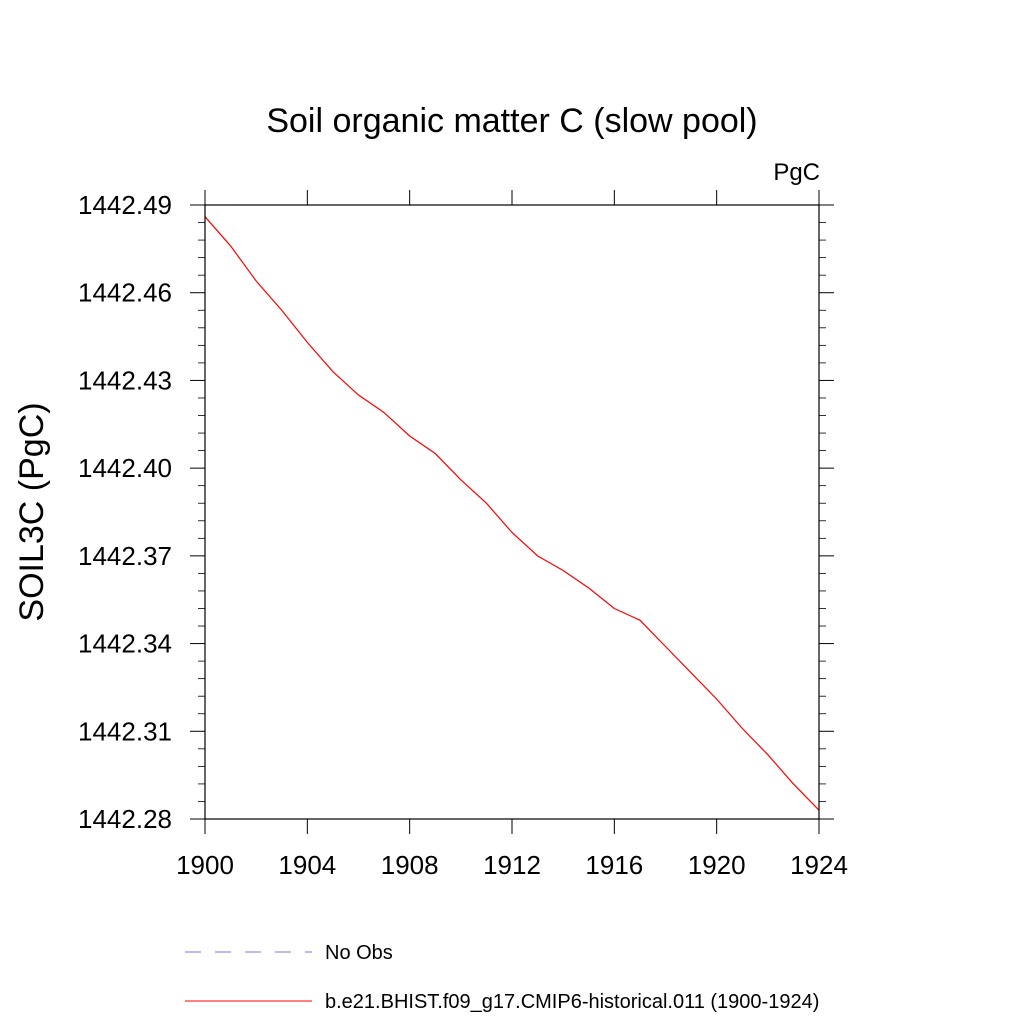 This screenshot has height=1024, width=1024. I want to click on y-tick-label: 1442.37, so click(125, 556).